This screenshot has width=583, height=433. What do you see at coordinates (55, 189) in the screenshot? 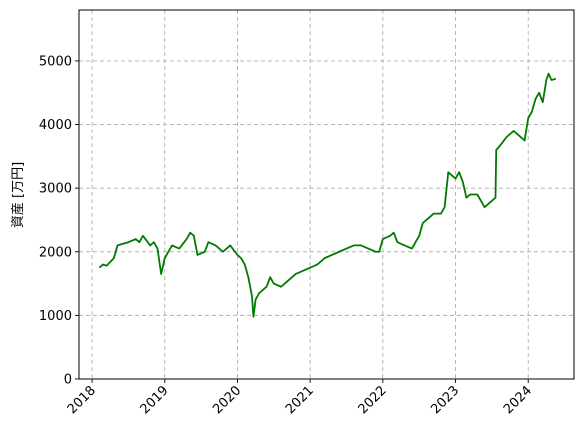
I see `y-tick-label: 3000` at bounding box center [55, 189].